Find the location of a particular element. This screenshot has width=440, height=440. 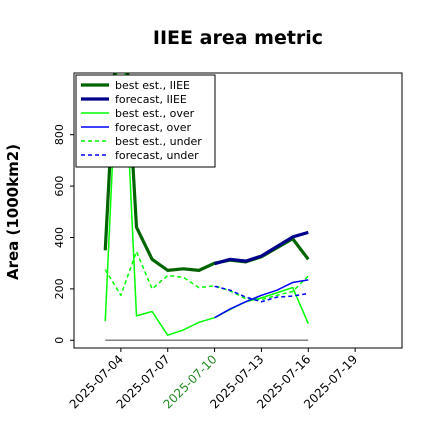

y-tick-label: 200 is located at coordinates (59, 288).